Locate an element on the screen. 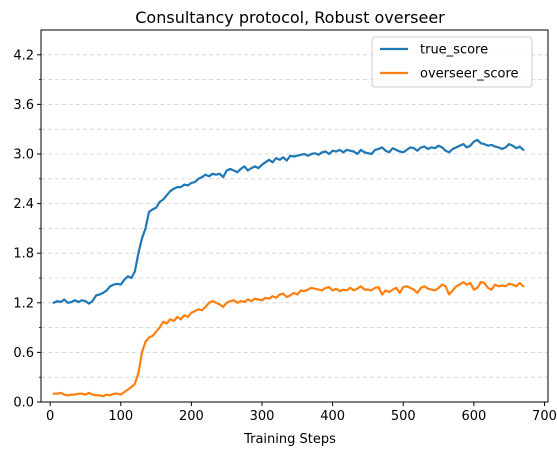 This screenshot has width=557, height=455. x-tick-label: 500 is located at coordinates (403, 416).